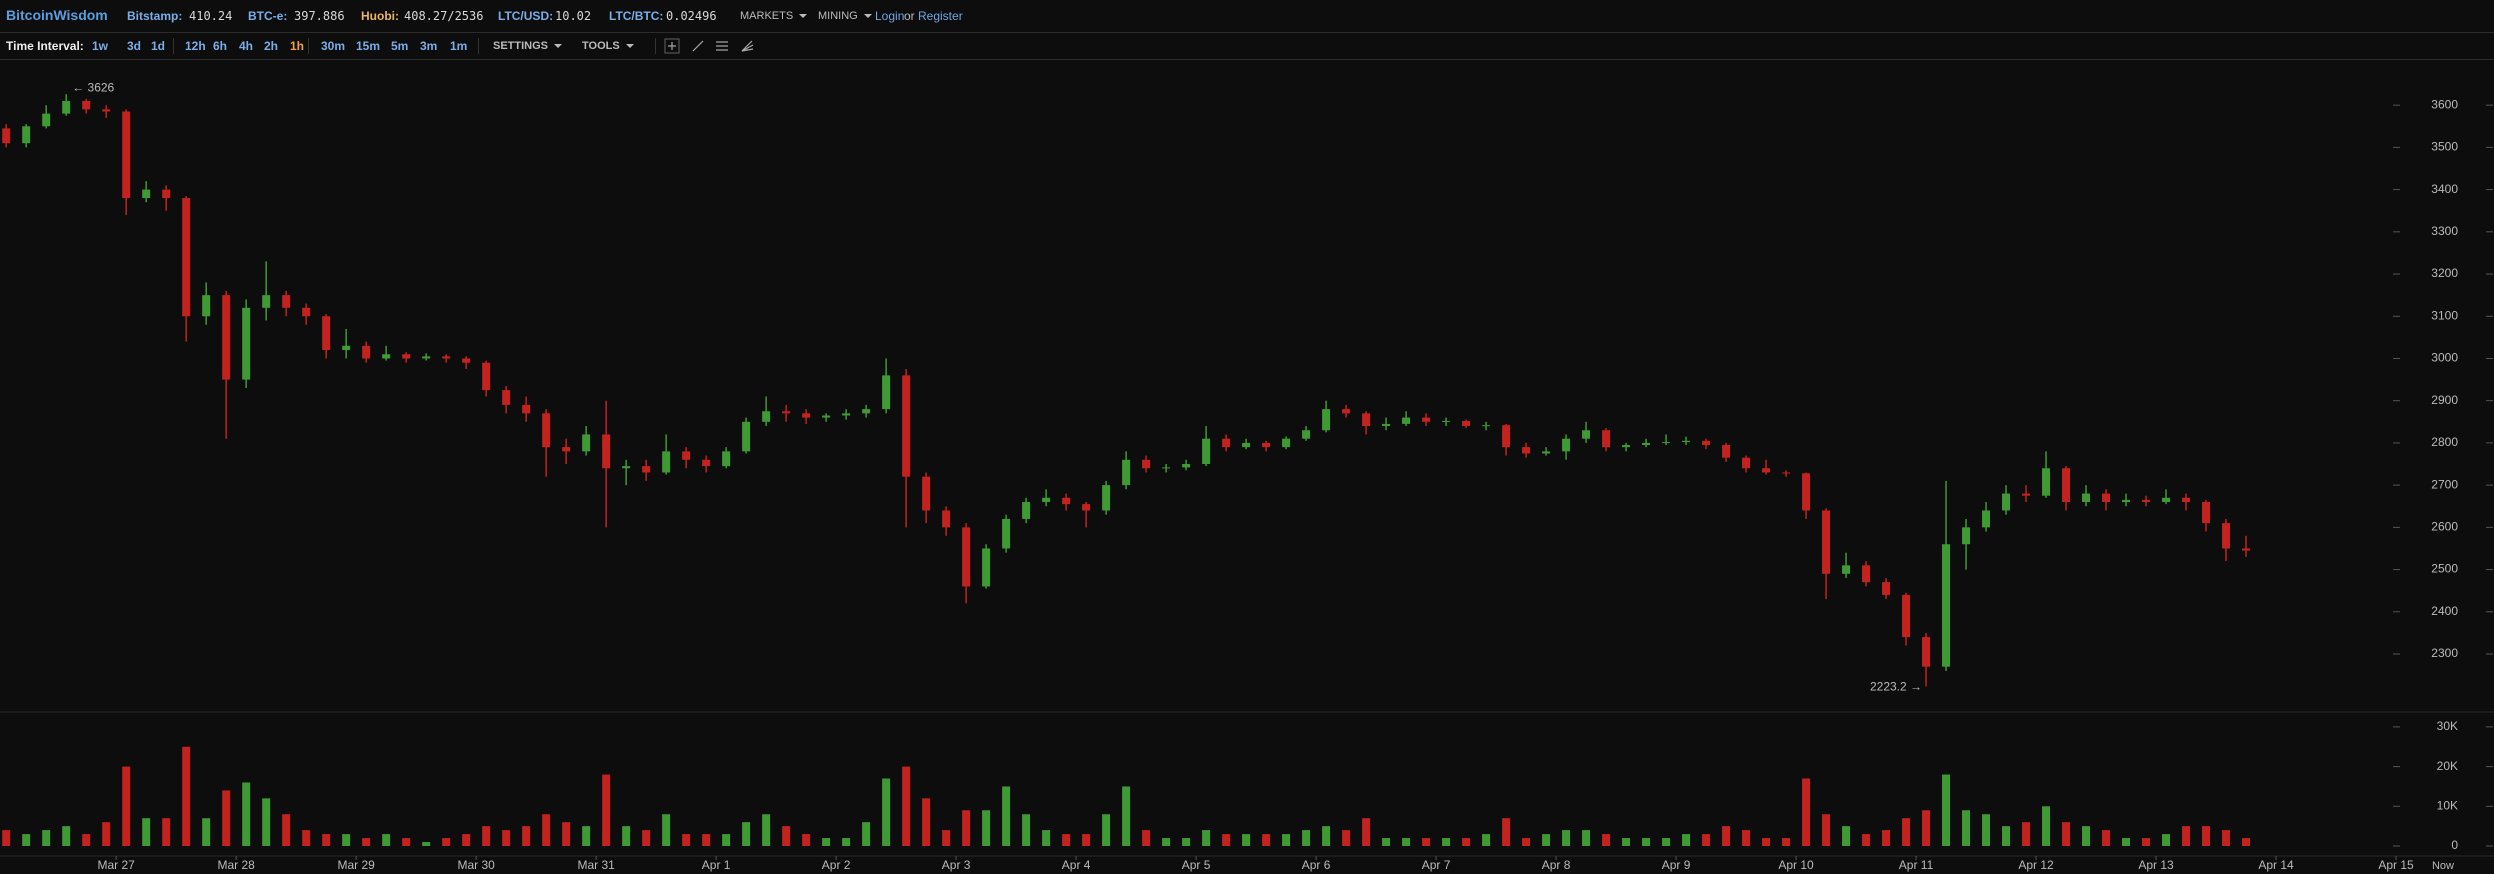 Image resolution: width=2494 pixels, height=874 pixels. I want to click on interval-button: 1w, so click(100, 46).